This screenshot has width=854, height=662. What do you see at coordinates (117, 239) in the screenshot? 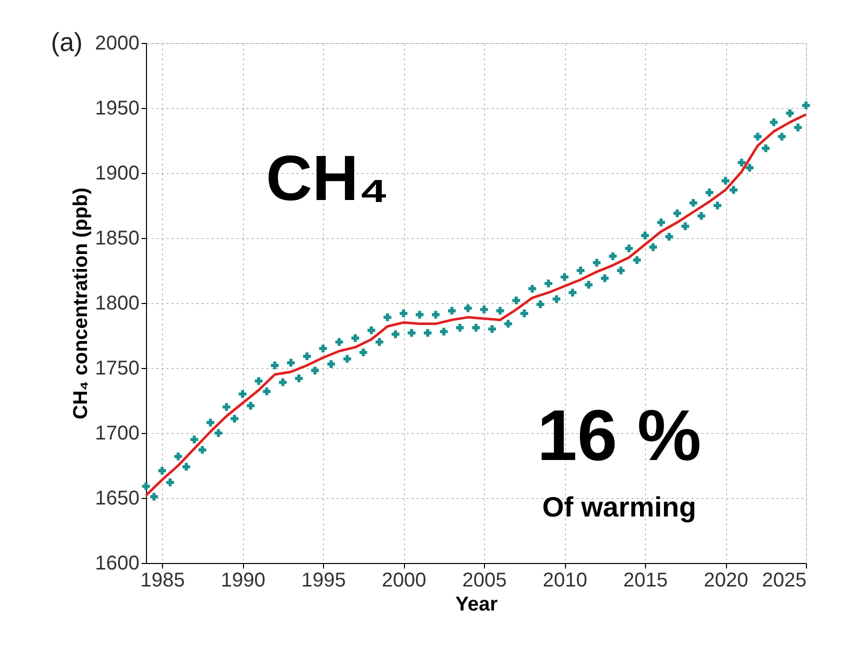
I see `y-tick-label: 1850` at bounding box center [117, 239].